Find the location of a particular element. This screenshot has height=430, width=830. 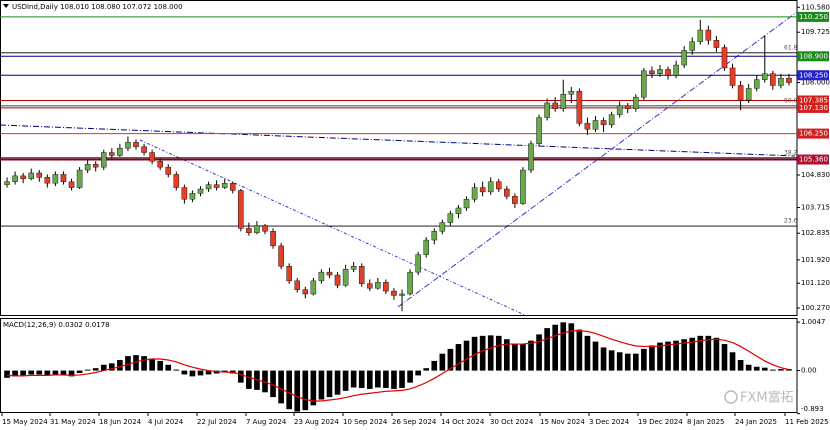

x-tick-label: 18 Jun 2024 is located at coordinates (120, 422).